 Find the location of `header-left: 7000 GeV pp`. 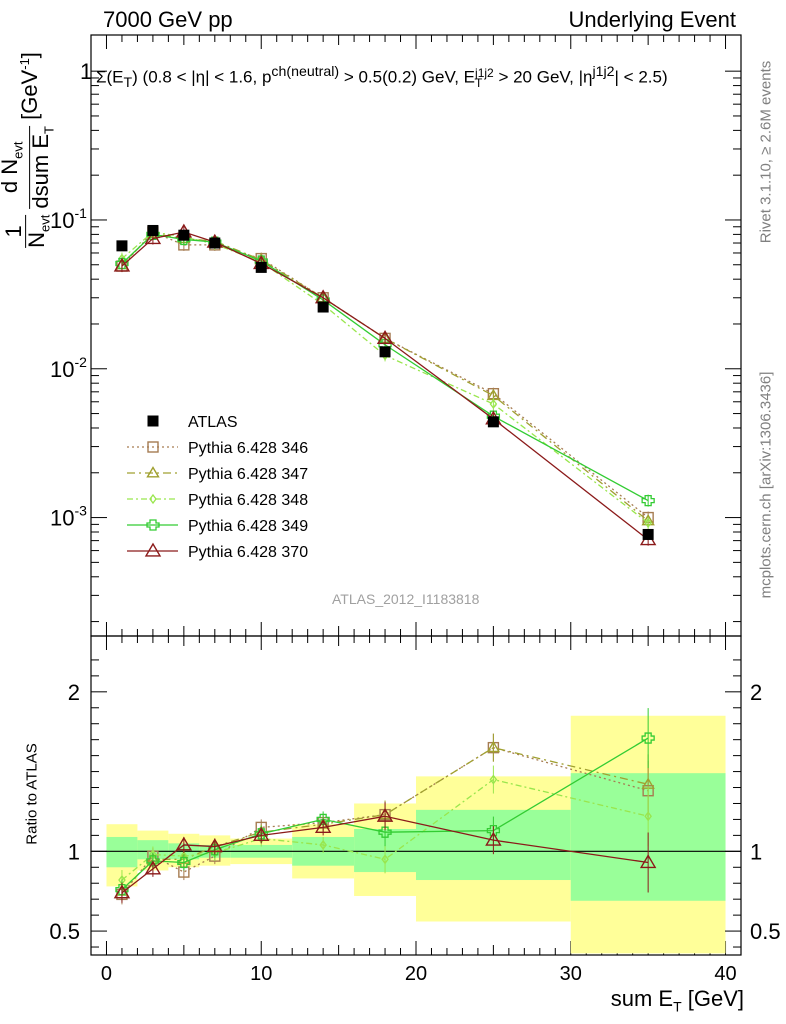

header-left: 7000 GeV pp is located at coordinates (168, 19).